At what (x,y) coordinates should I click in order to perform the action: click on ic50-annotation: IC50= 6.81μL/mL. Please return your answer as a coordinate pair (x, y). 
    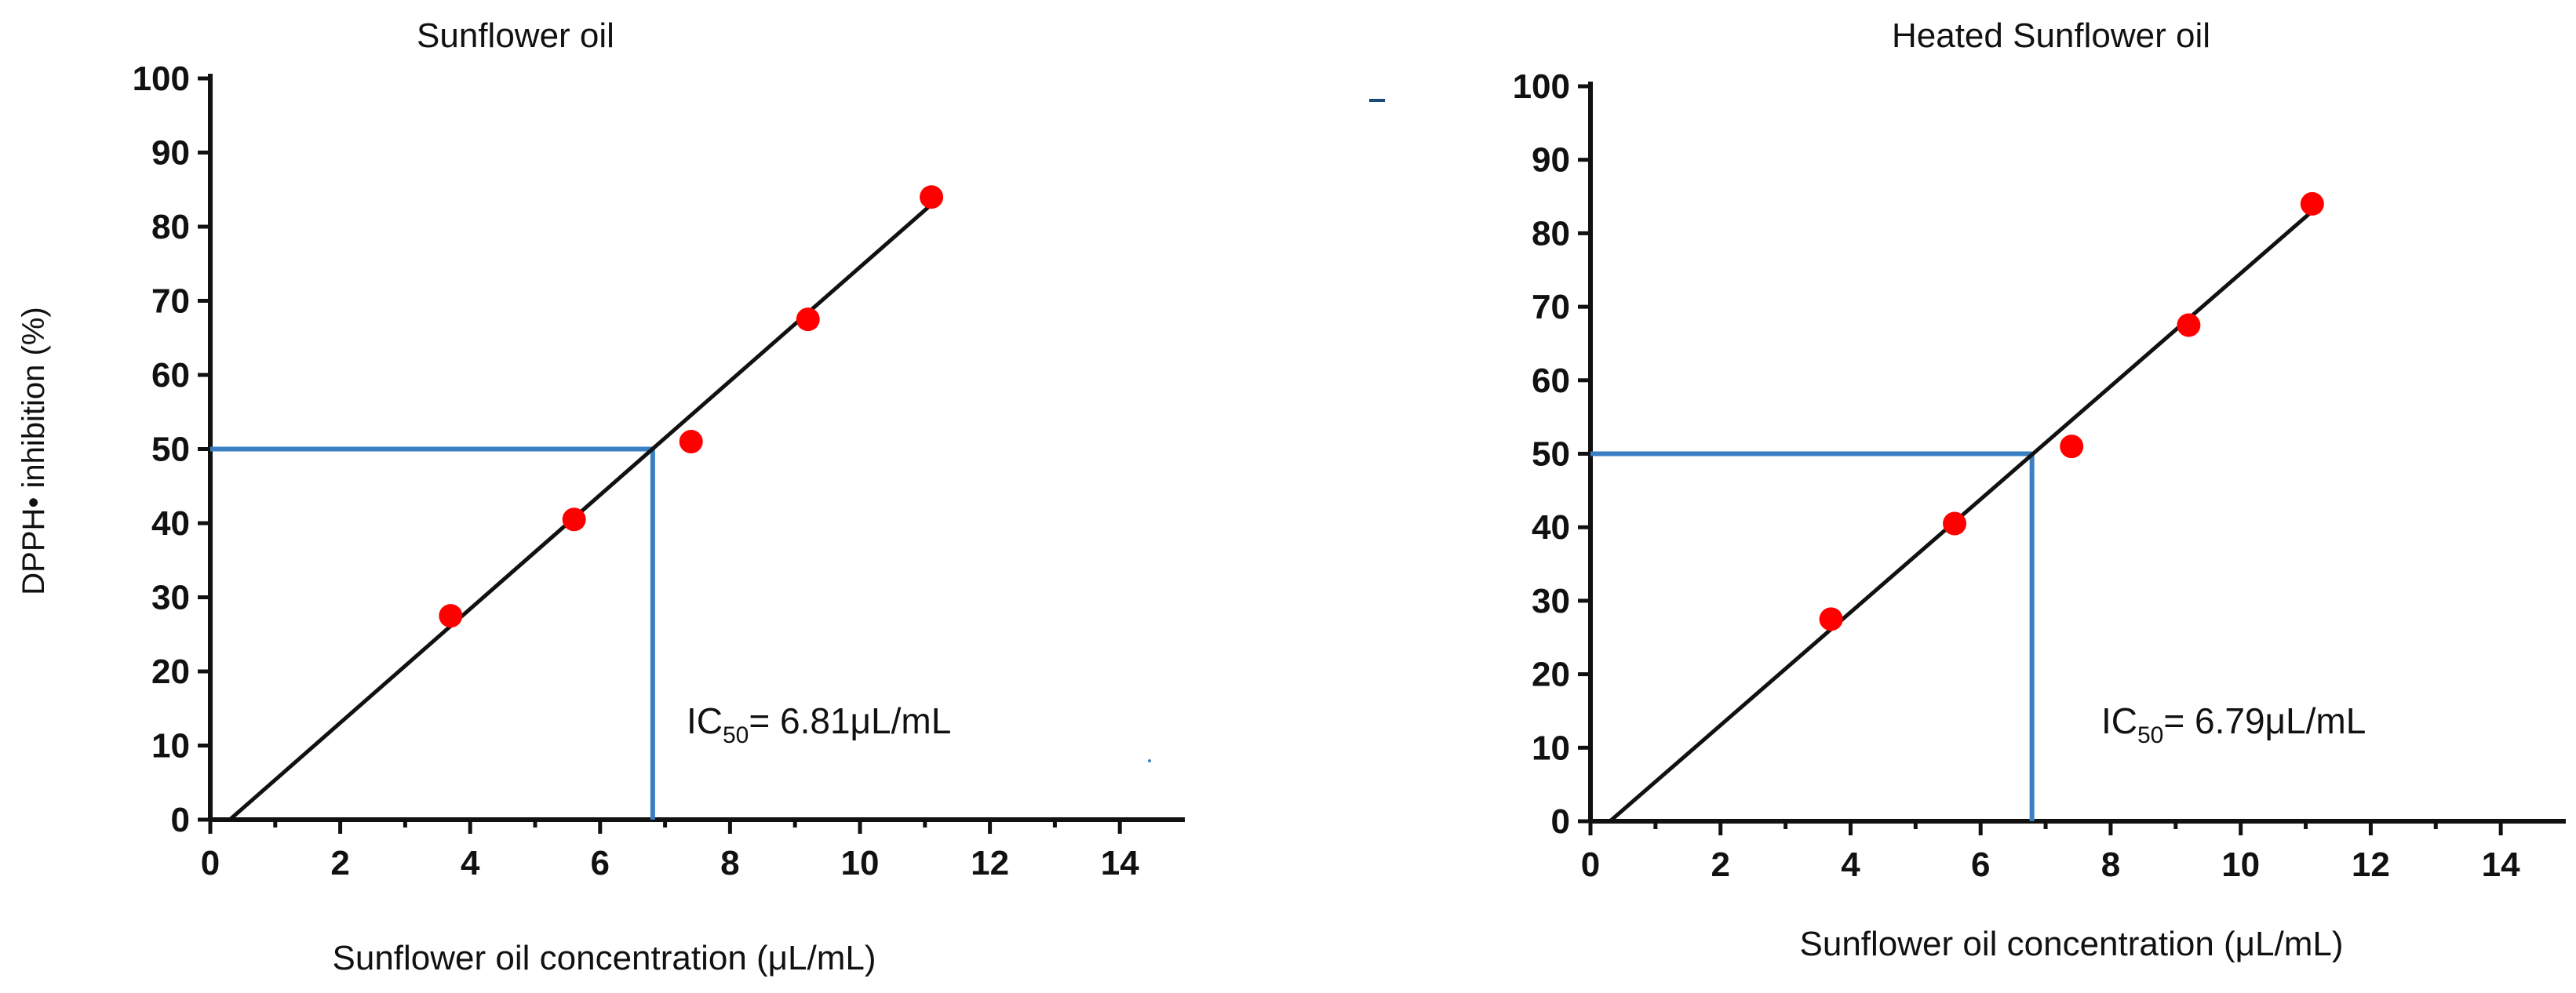
    Looking at the image, I should click on (819, 724).